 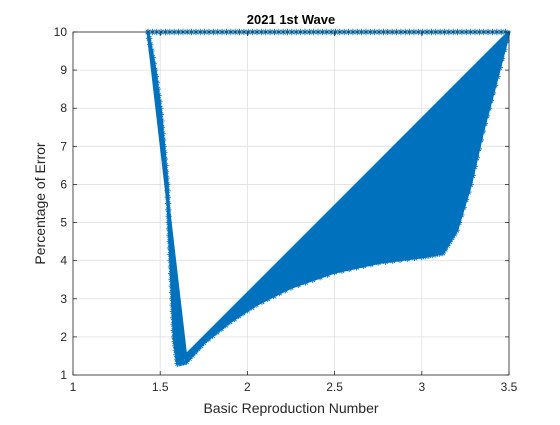 What do you see at coordinates (63, 184) in the screenshot?
I see `y-tick-label: 6` at bounding box center [63, 184].